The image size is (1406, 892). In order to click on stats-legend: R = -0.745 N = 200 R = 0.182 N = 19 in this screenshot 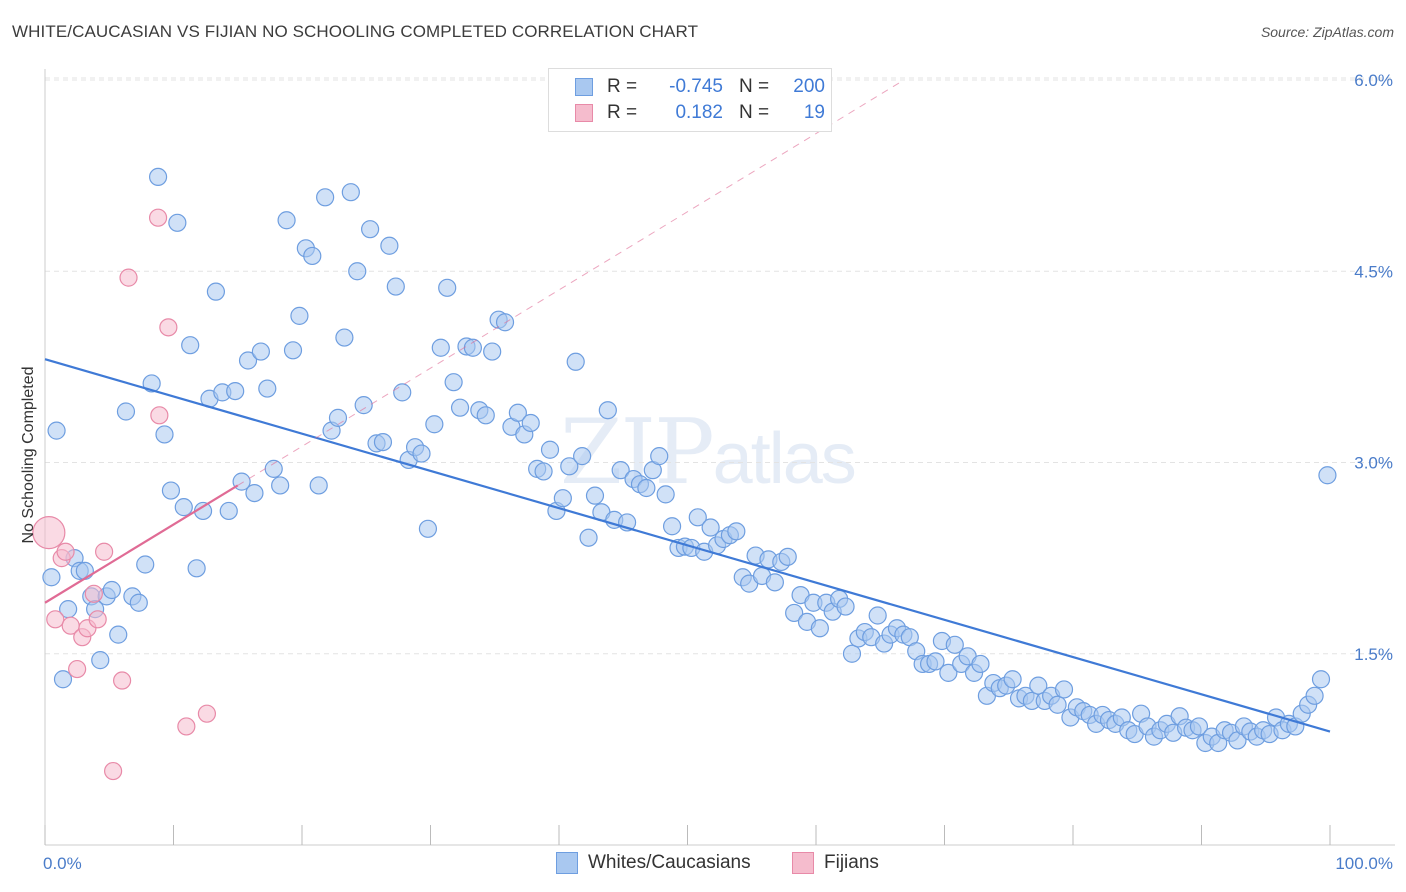, I will do `click(690, 100)`.